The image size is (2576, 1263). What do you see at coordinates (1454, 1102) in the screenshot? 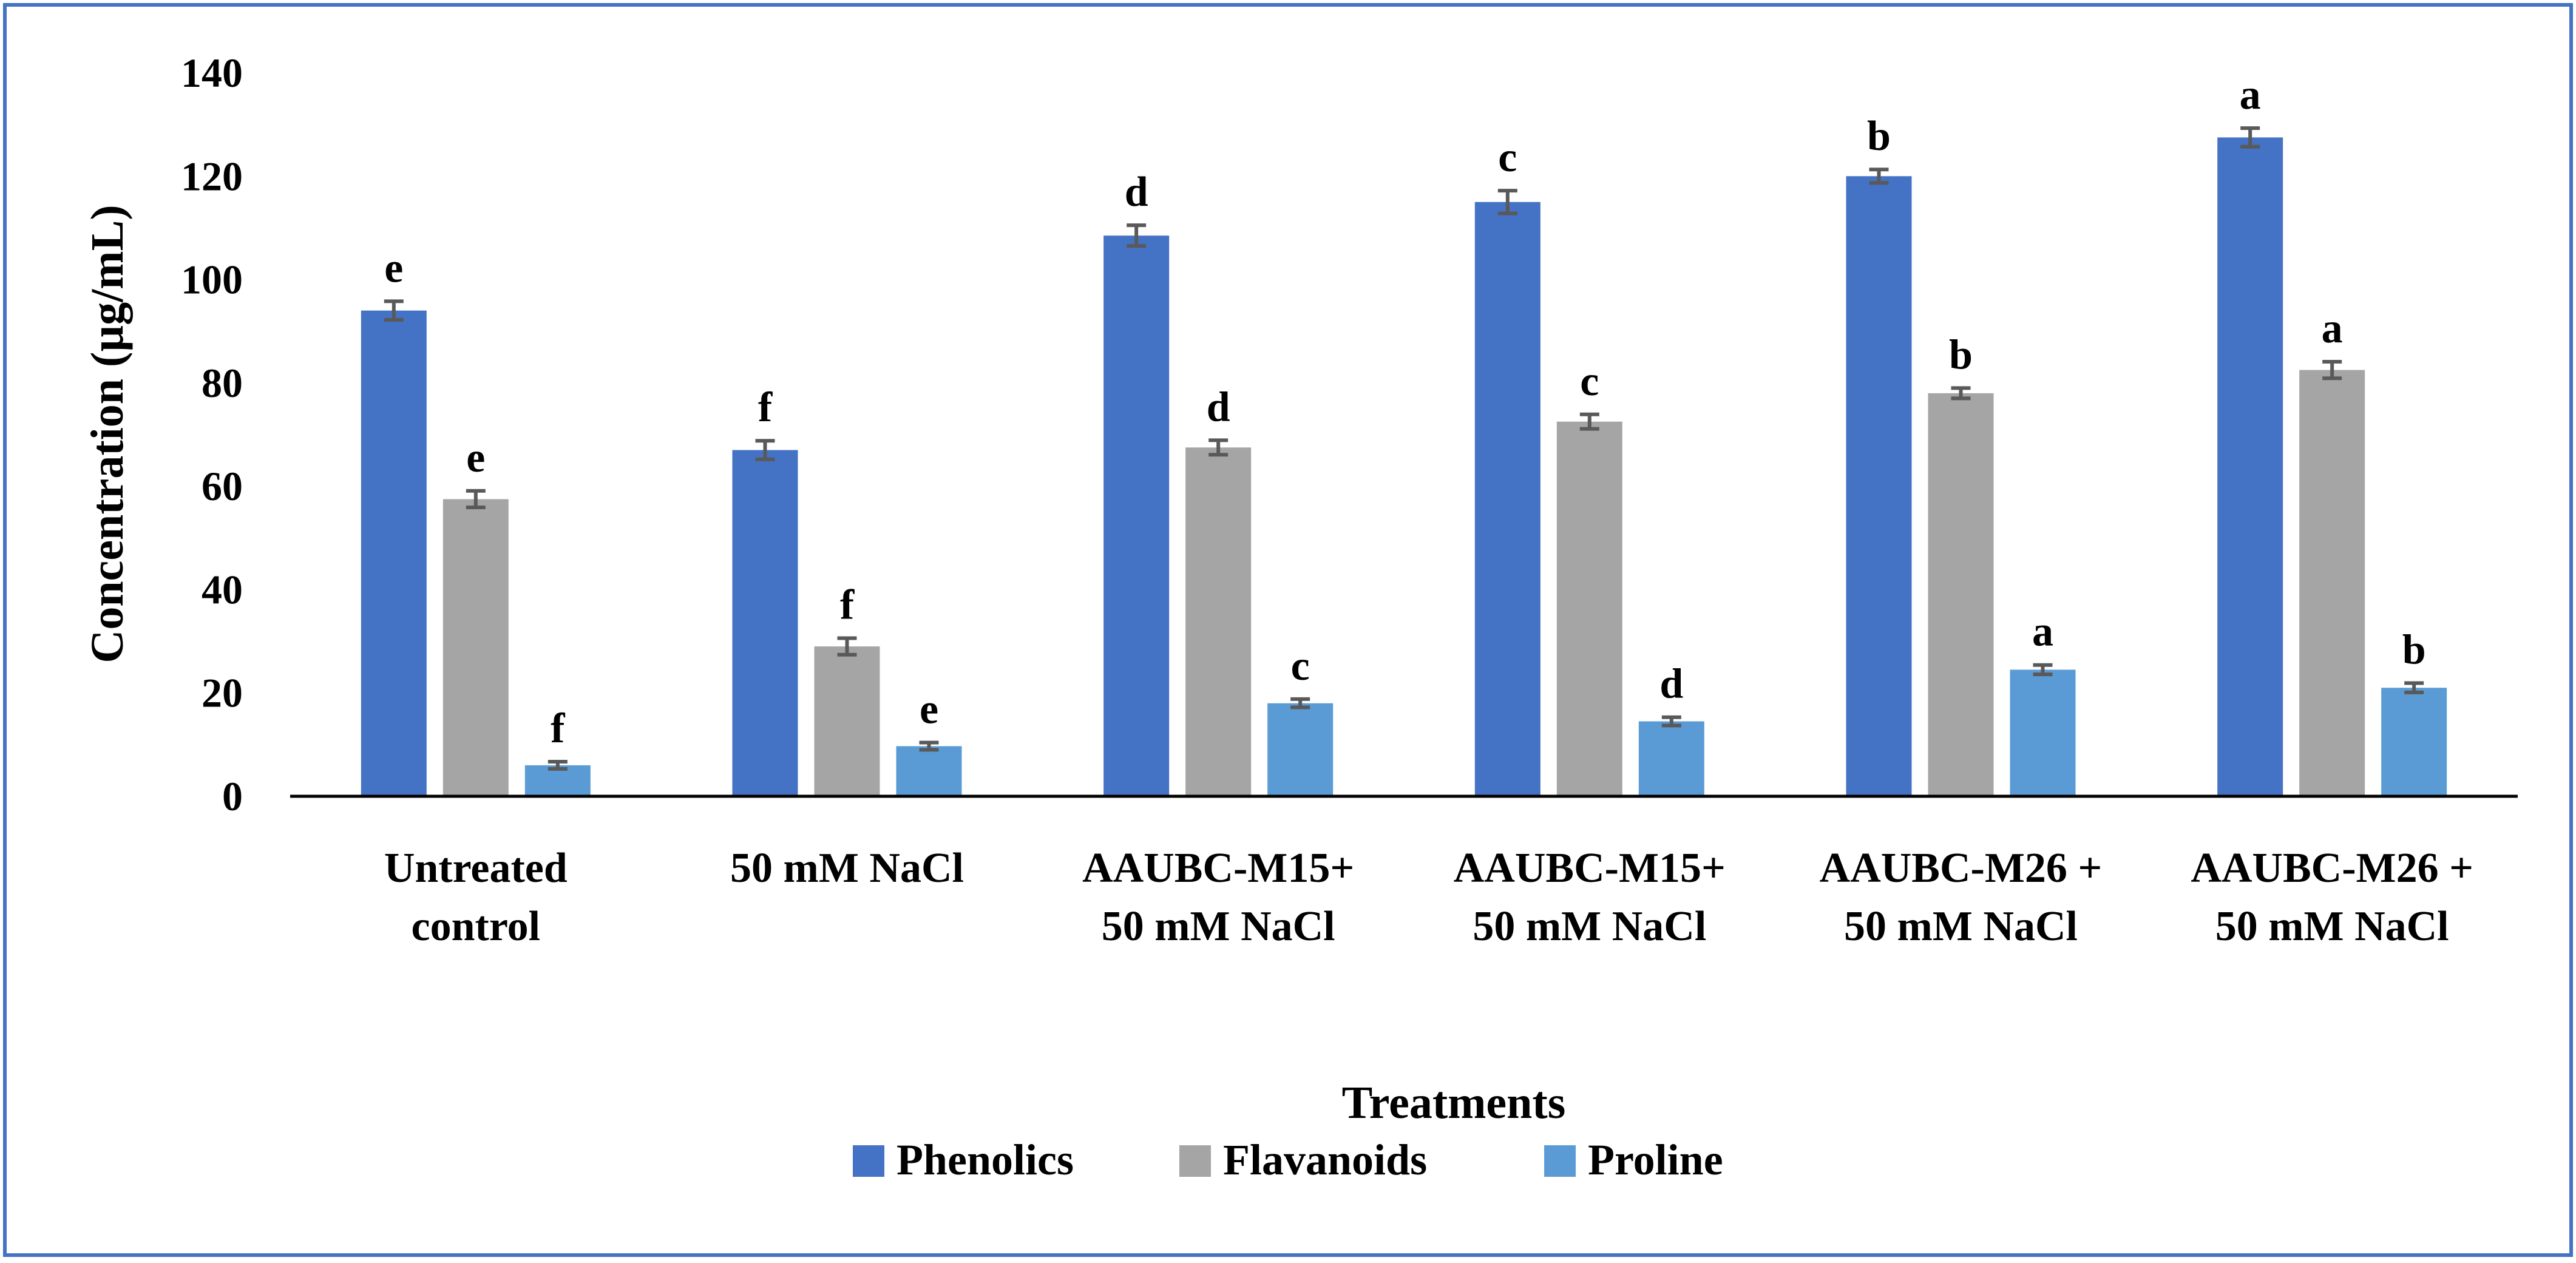
I see `x-axis-title: Treatments` at bounding box center [1454, 1102].